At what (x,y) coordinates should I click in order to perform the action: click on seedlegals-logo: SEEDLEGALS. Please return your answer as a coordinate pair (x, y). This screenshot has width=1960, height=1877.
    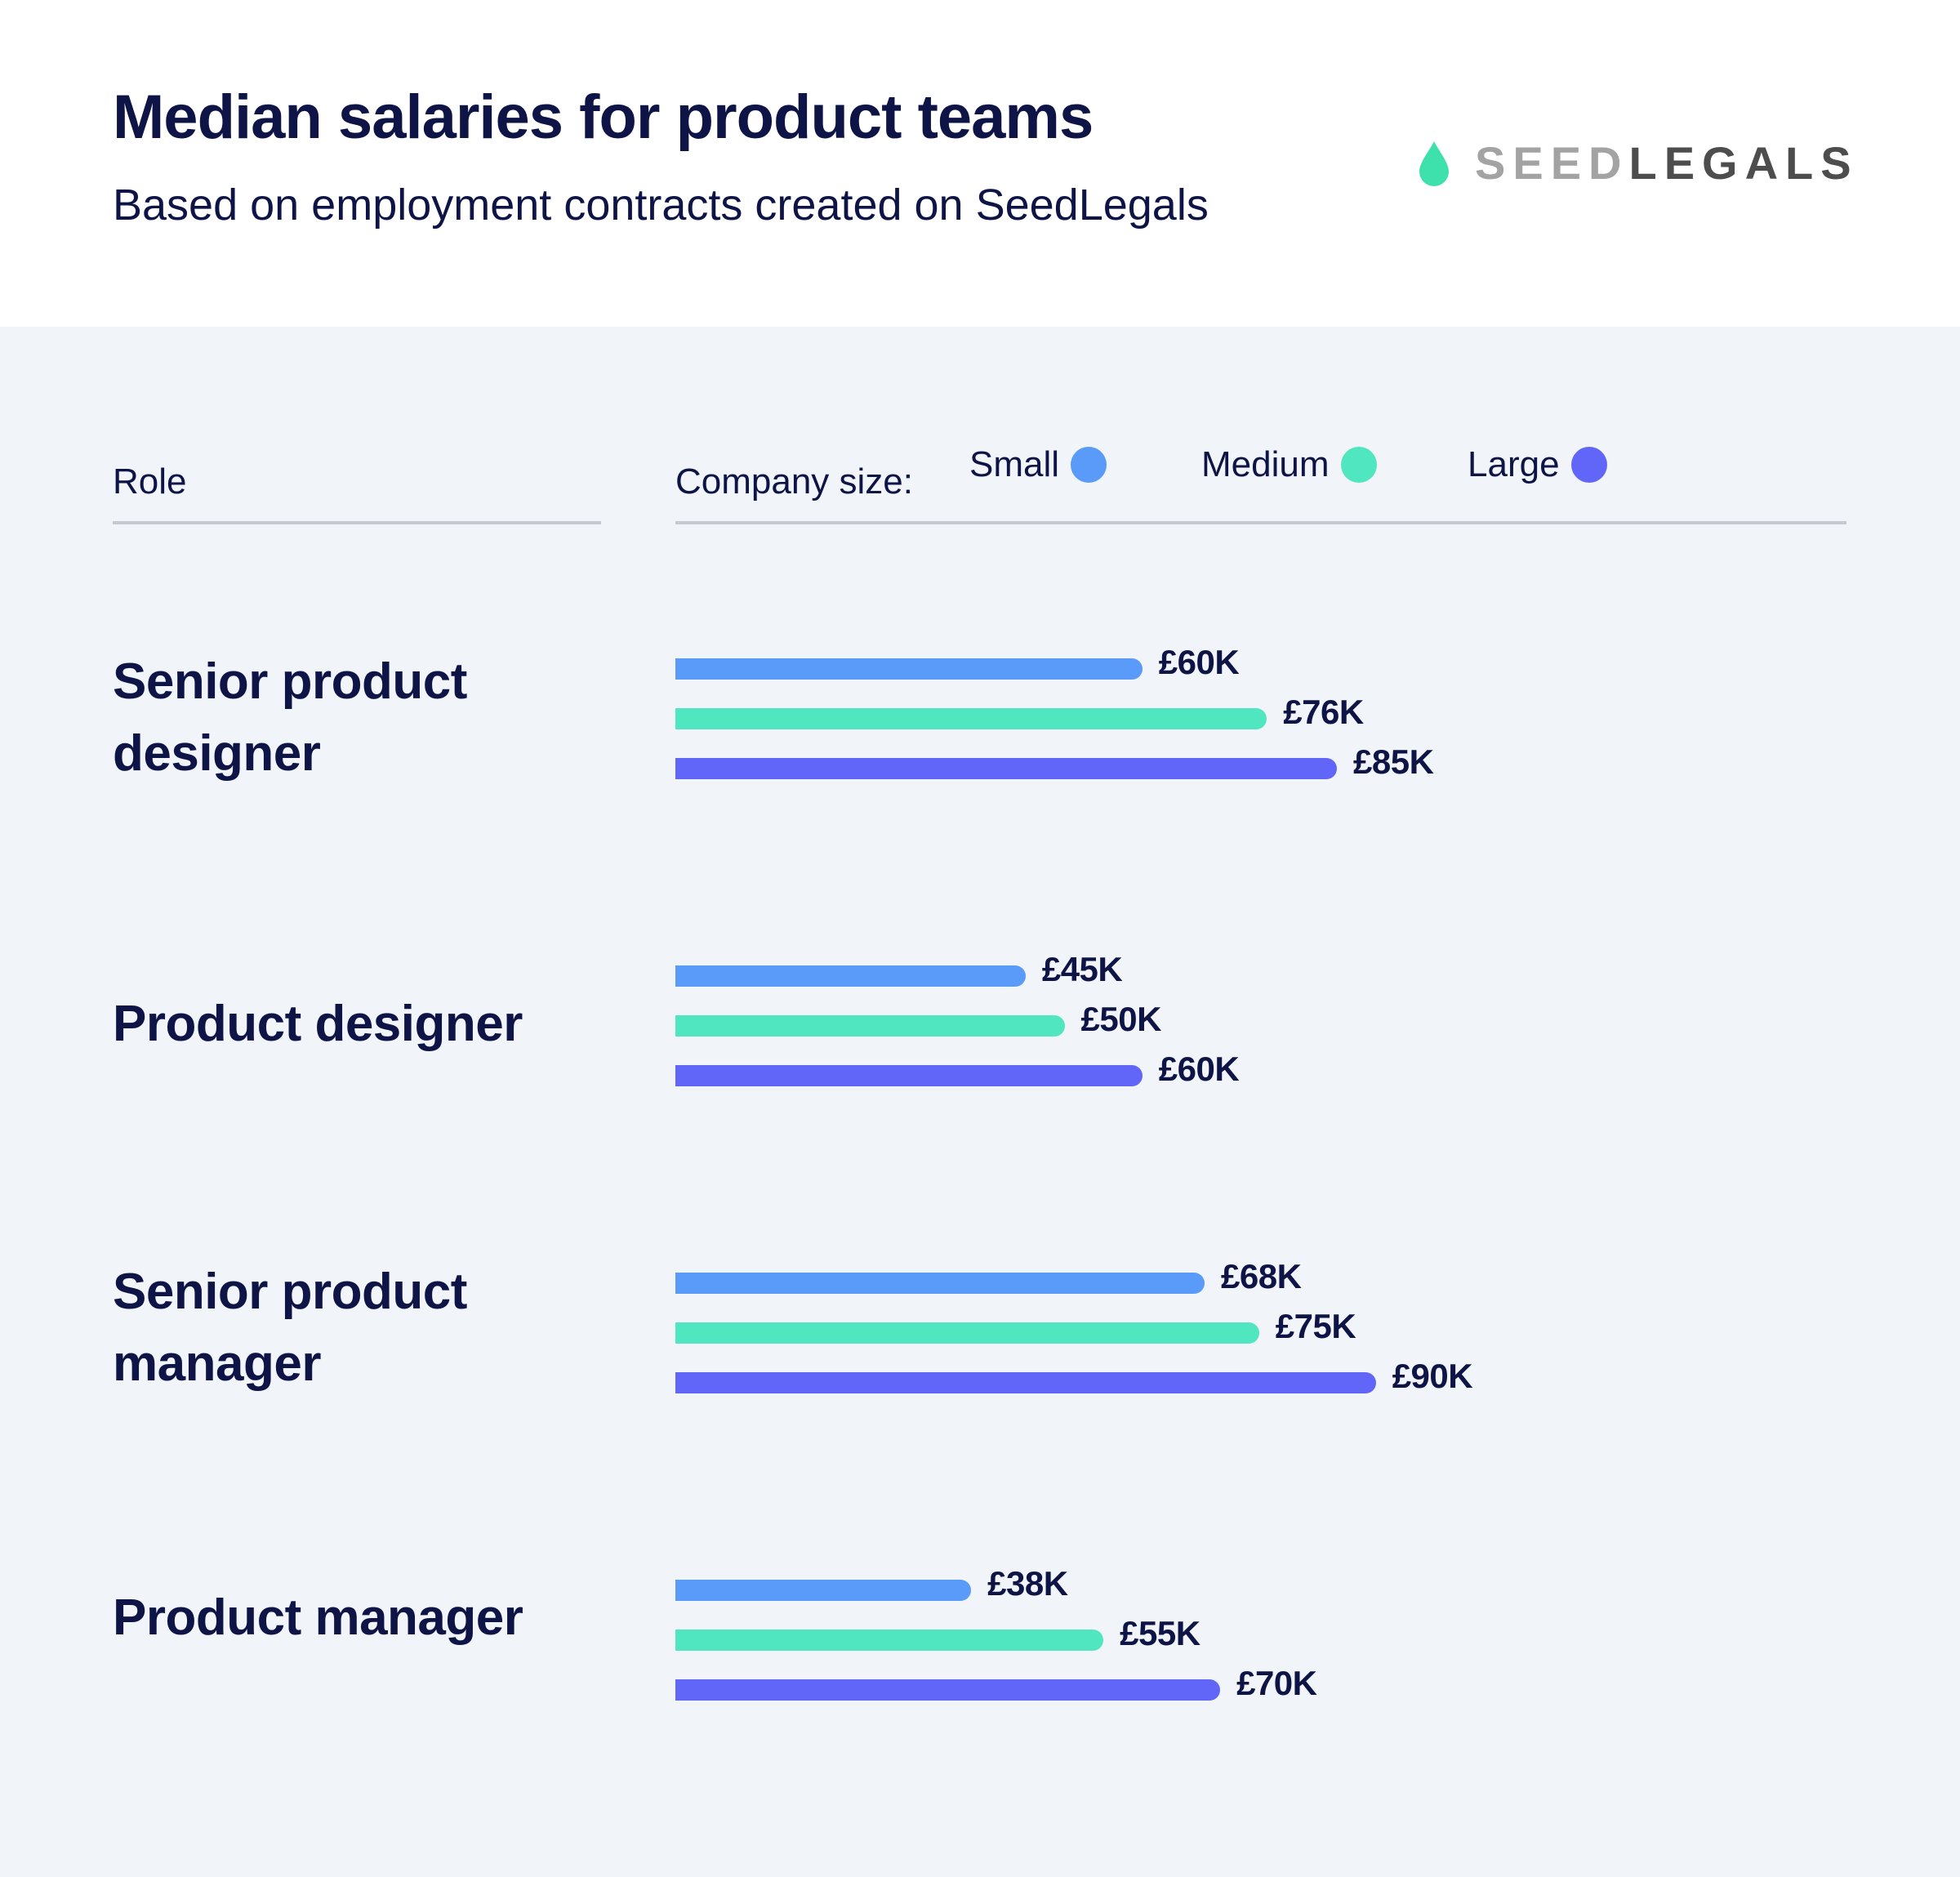
    Looking at the image, I should click on (1638, 163).